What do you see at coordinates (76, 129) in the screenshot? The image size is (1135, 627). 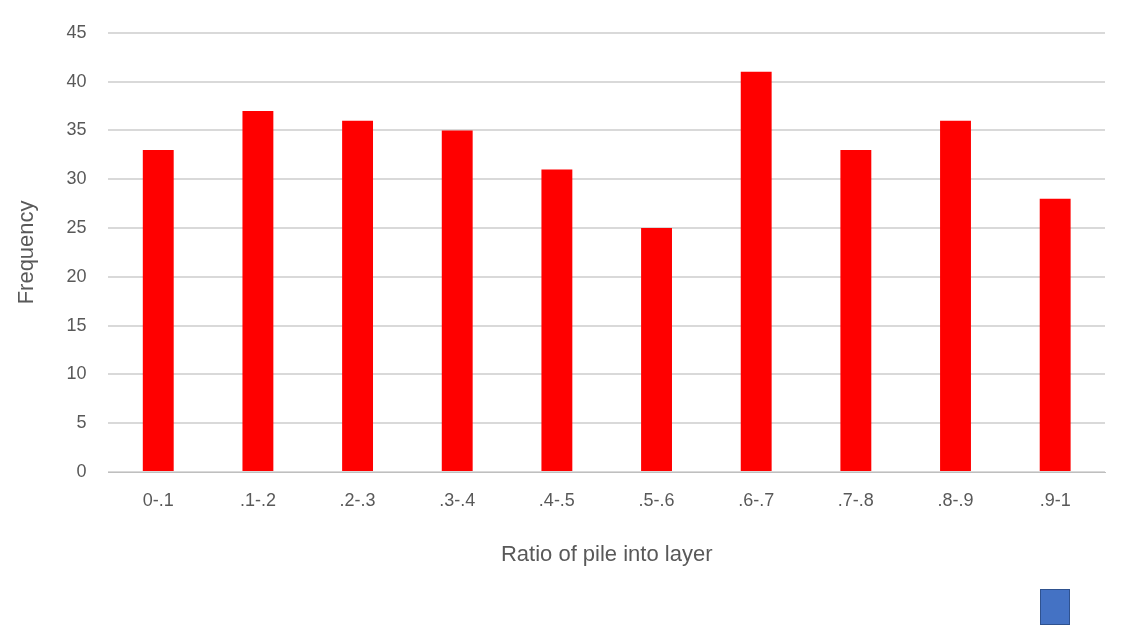 I see `y-tick-label: 35` at bounding box center [76, 129].